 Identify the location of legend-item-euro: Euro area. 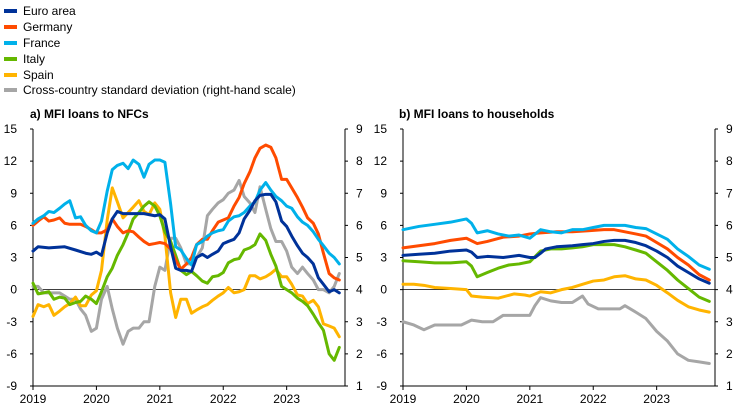
(150, 11).